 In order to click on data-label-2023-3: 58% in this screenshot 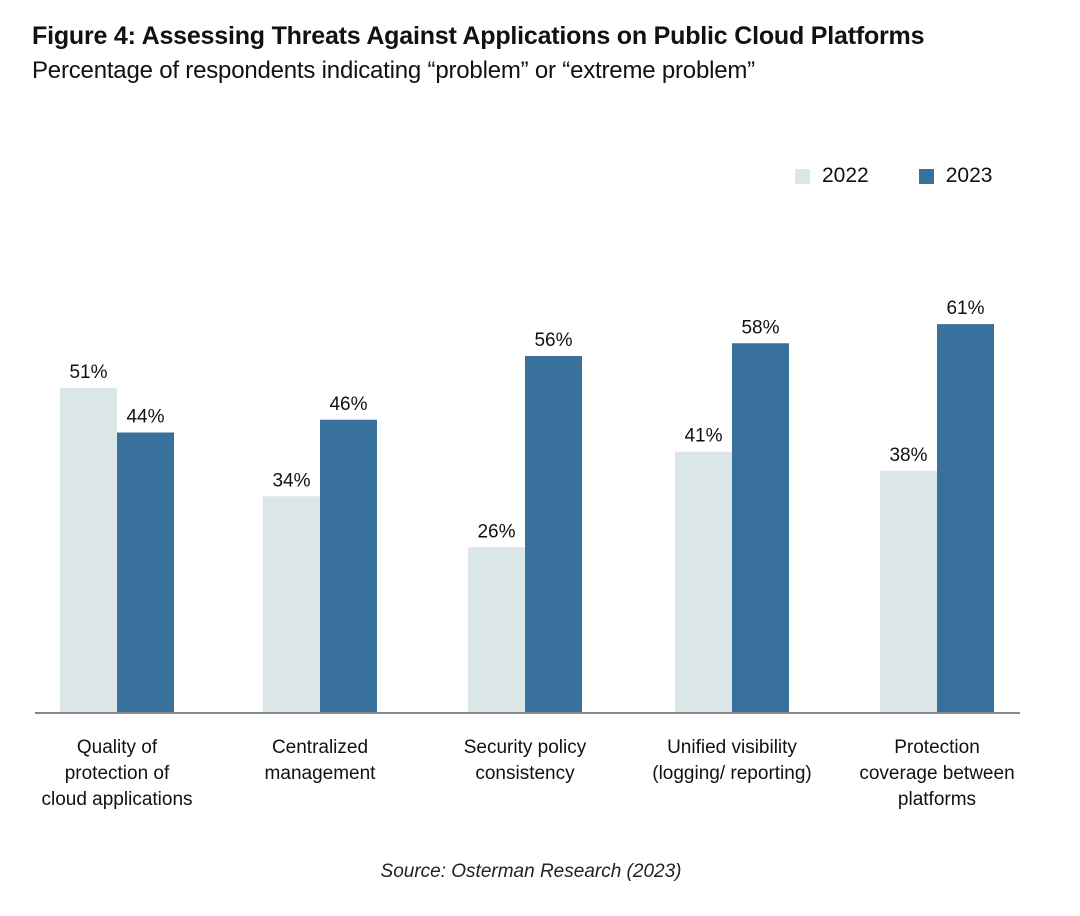, I will do `click(760, 327)`.